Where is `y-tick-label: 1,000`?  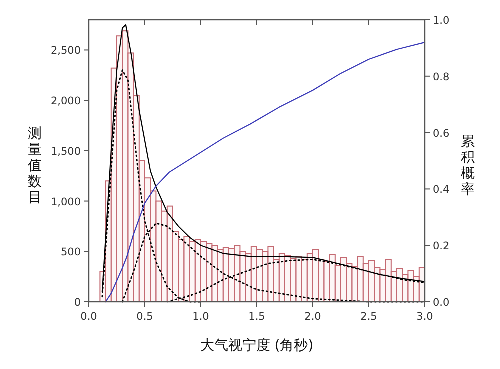 y-tick-label: 1,000 is located at coordinates (65, 202).